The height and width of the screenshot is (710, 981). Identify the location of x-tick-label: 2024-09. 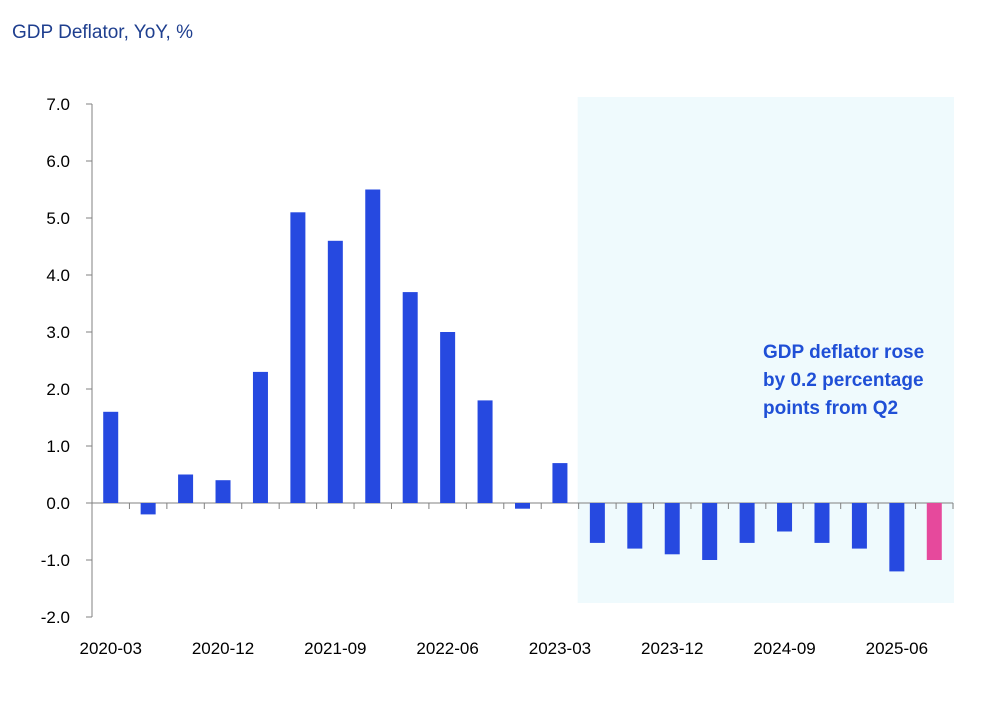
(784, 648).